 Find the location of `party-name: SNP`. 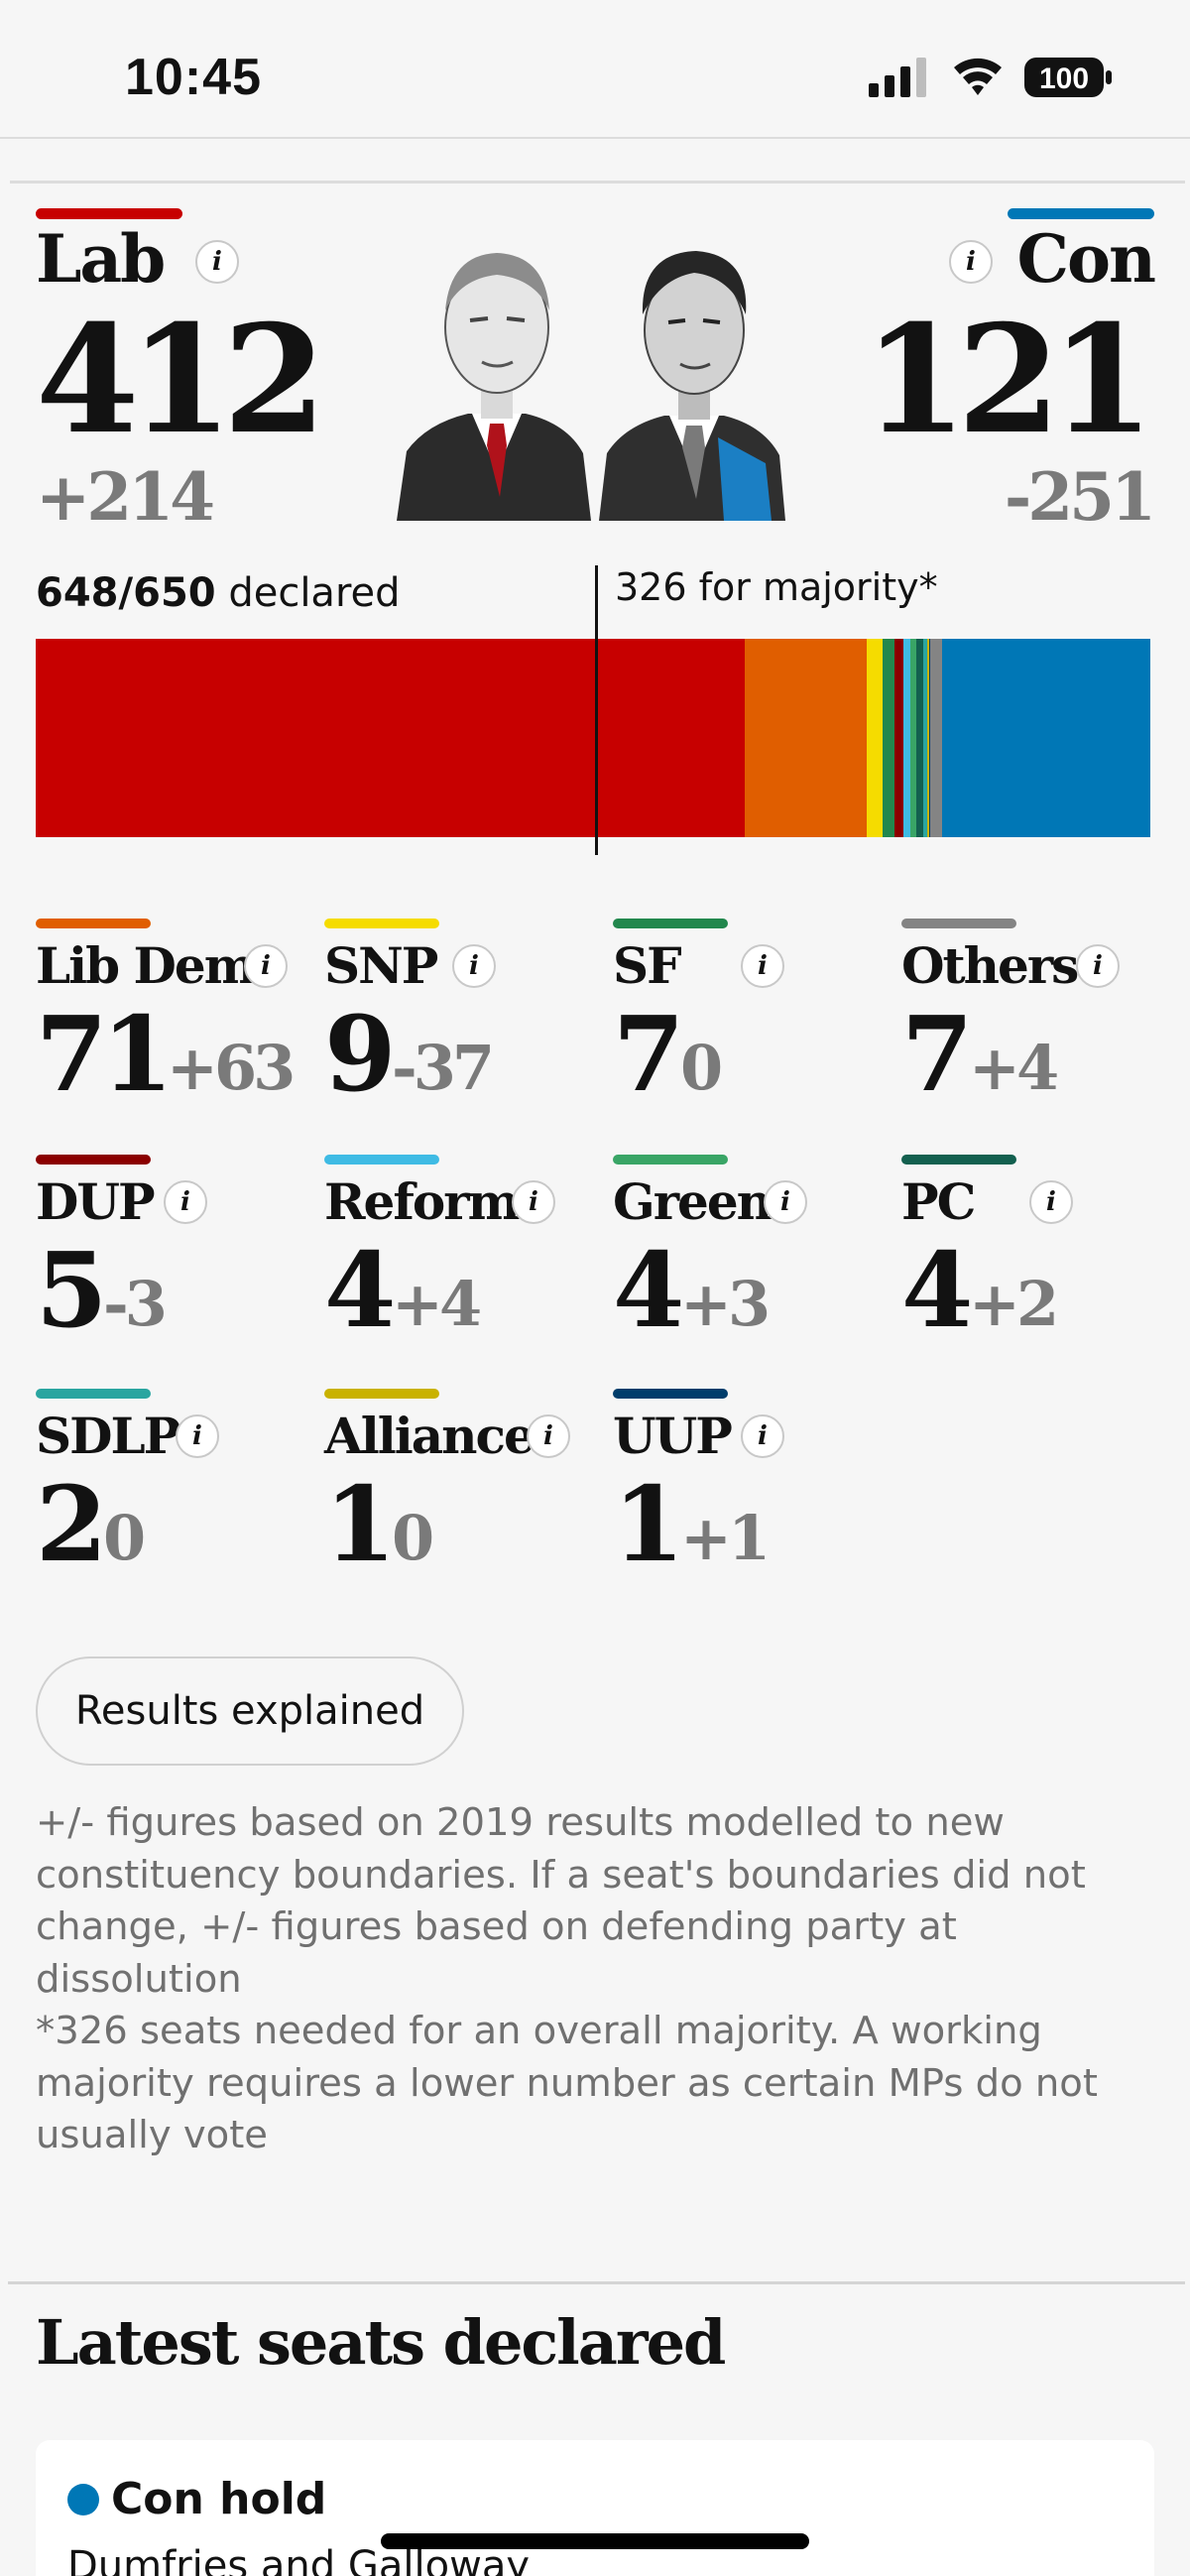

party-name: SNP is located at coordinates (381, 965).